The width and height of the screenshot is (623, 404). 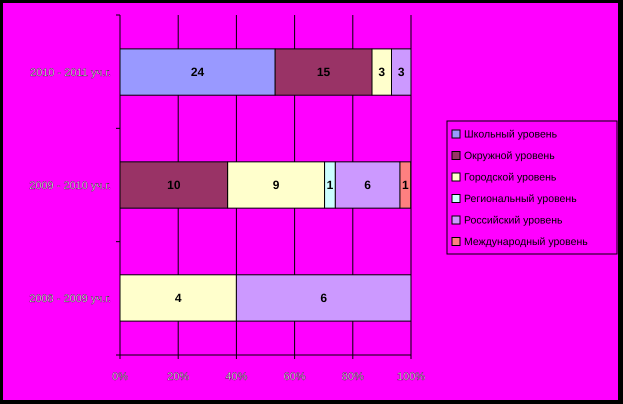 What do you see at coordinates (276, 185) in the screenshot?
I see `annotation: 9` at bounding box center [276, 185].